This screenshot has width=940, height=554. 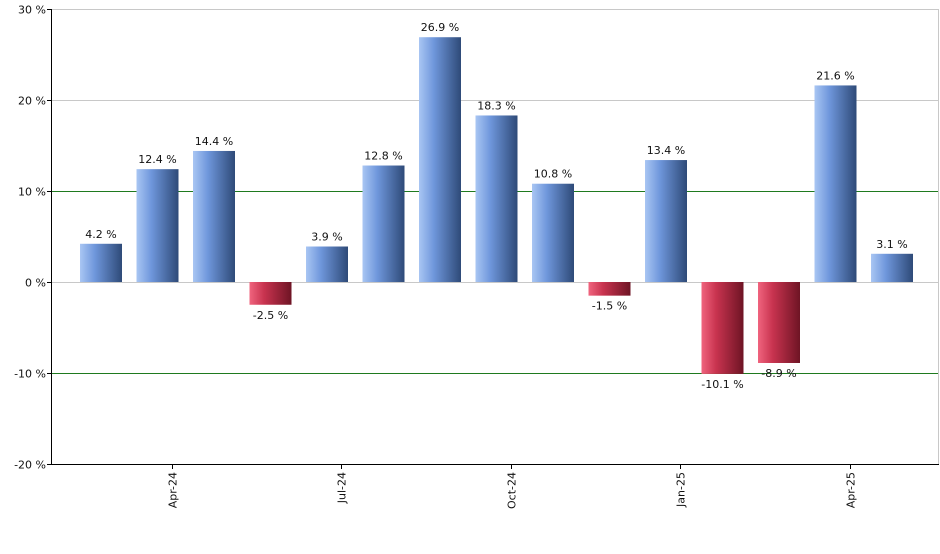 I want to click on x-tick-label: Apr-24, so click(x=173, y=490).